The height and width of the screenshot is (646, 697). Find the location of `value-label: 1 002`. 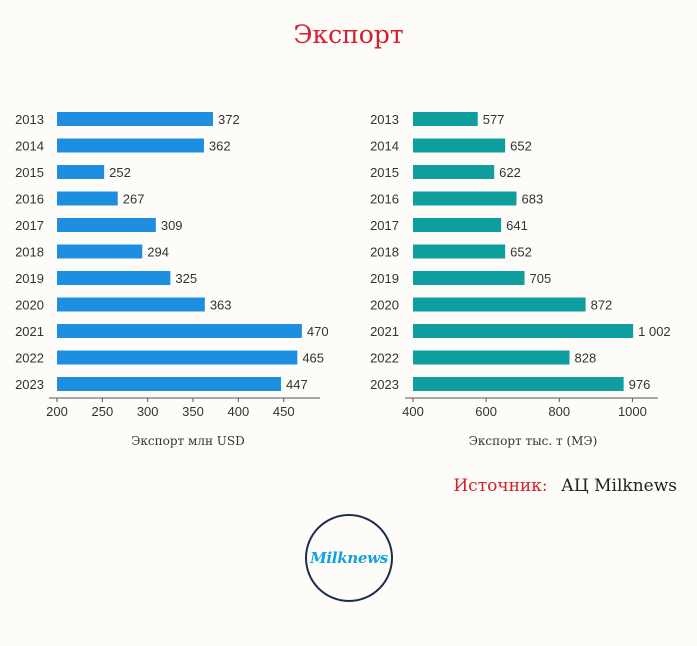

value-label: 1 002 is located at coordinates (654, 331).